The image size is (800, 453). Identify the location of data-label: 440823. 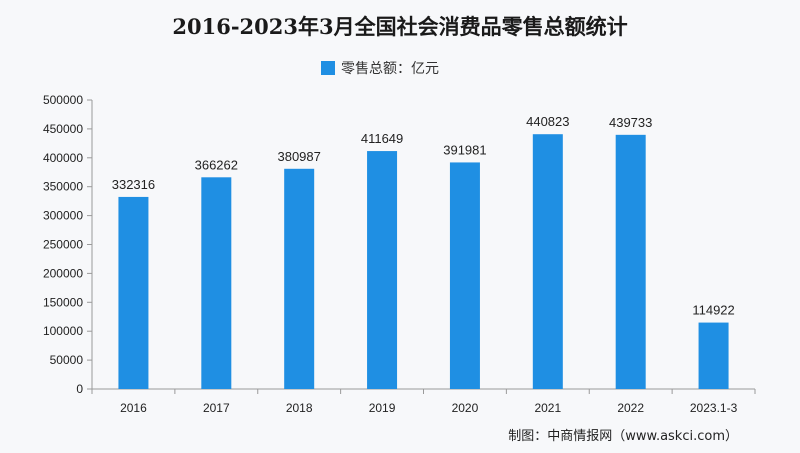
(547, 121).